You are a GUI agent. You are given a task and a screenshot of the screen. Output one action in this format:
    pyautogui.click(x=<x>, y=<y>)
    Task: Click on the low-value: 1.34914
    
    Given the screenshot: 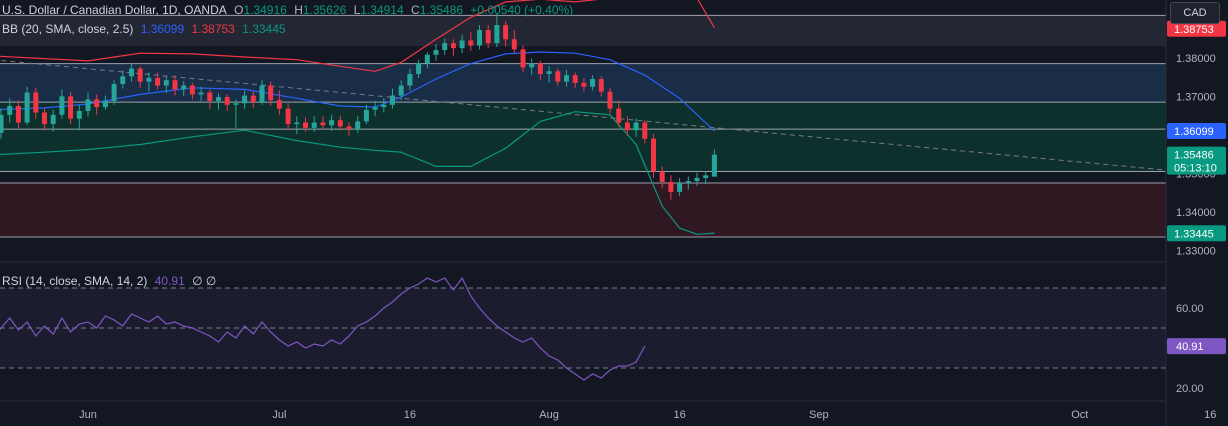 What is the action you would take?
    pyautogui.click(x=382, y=10)
    